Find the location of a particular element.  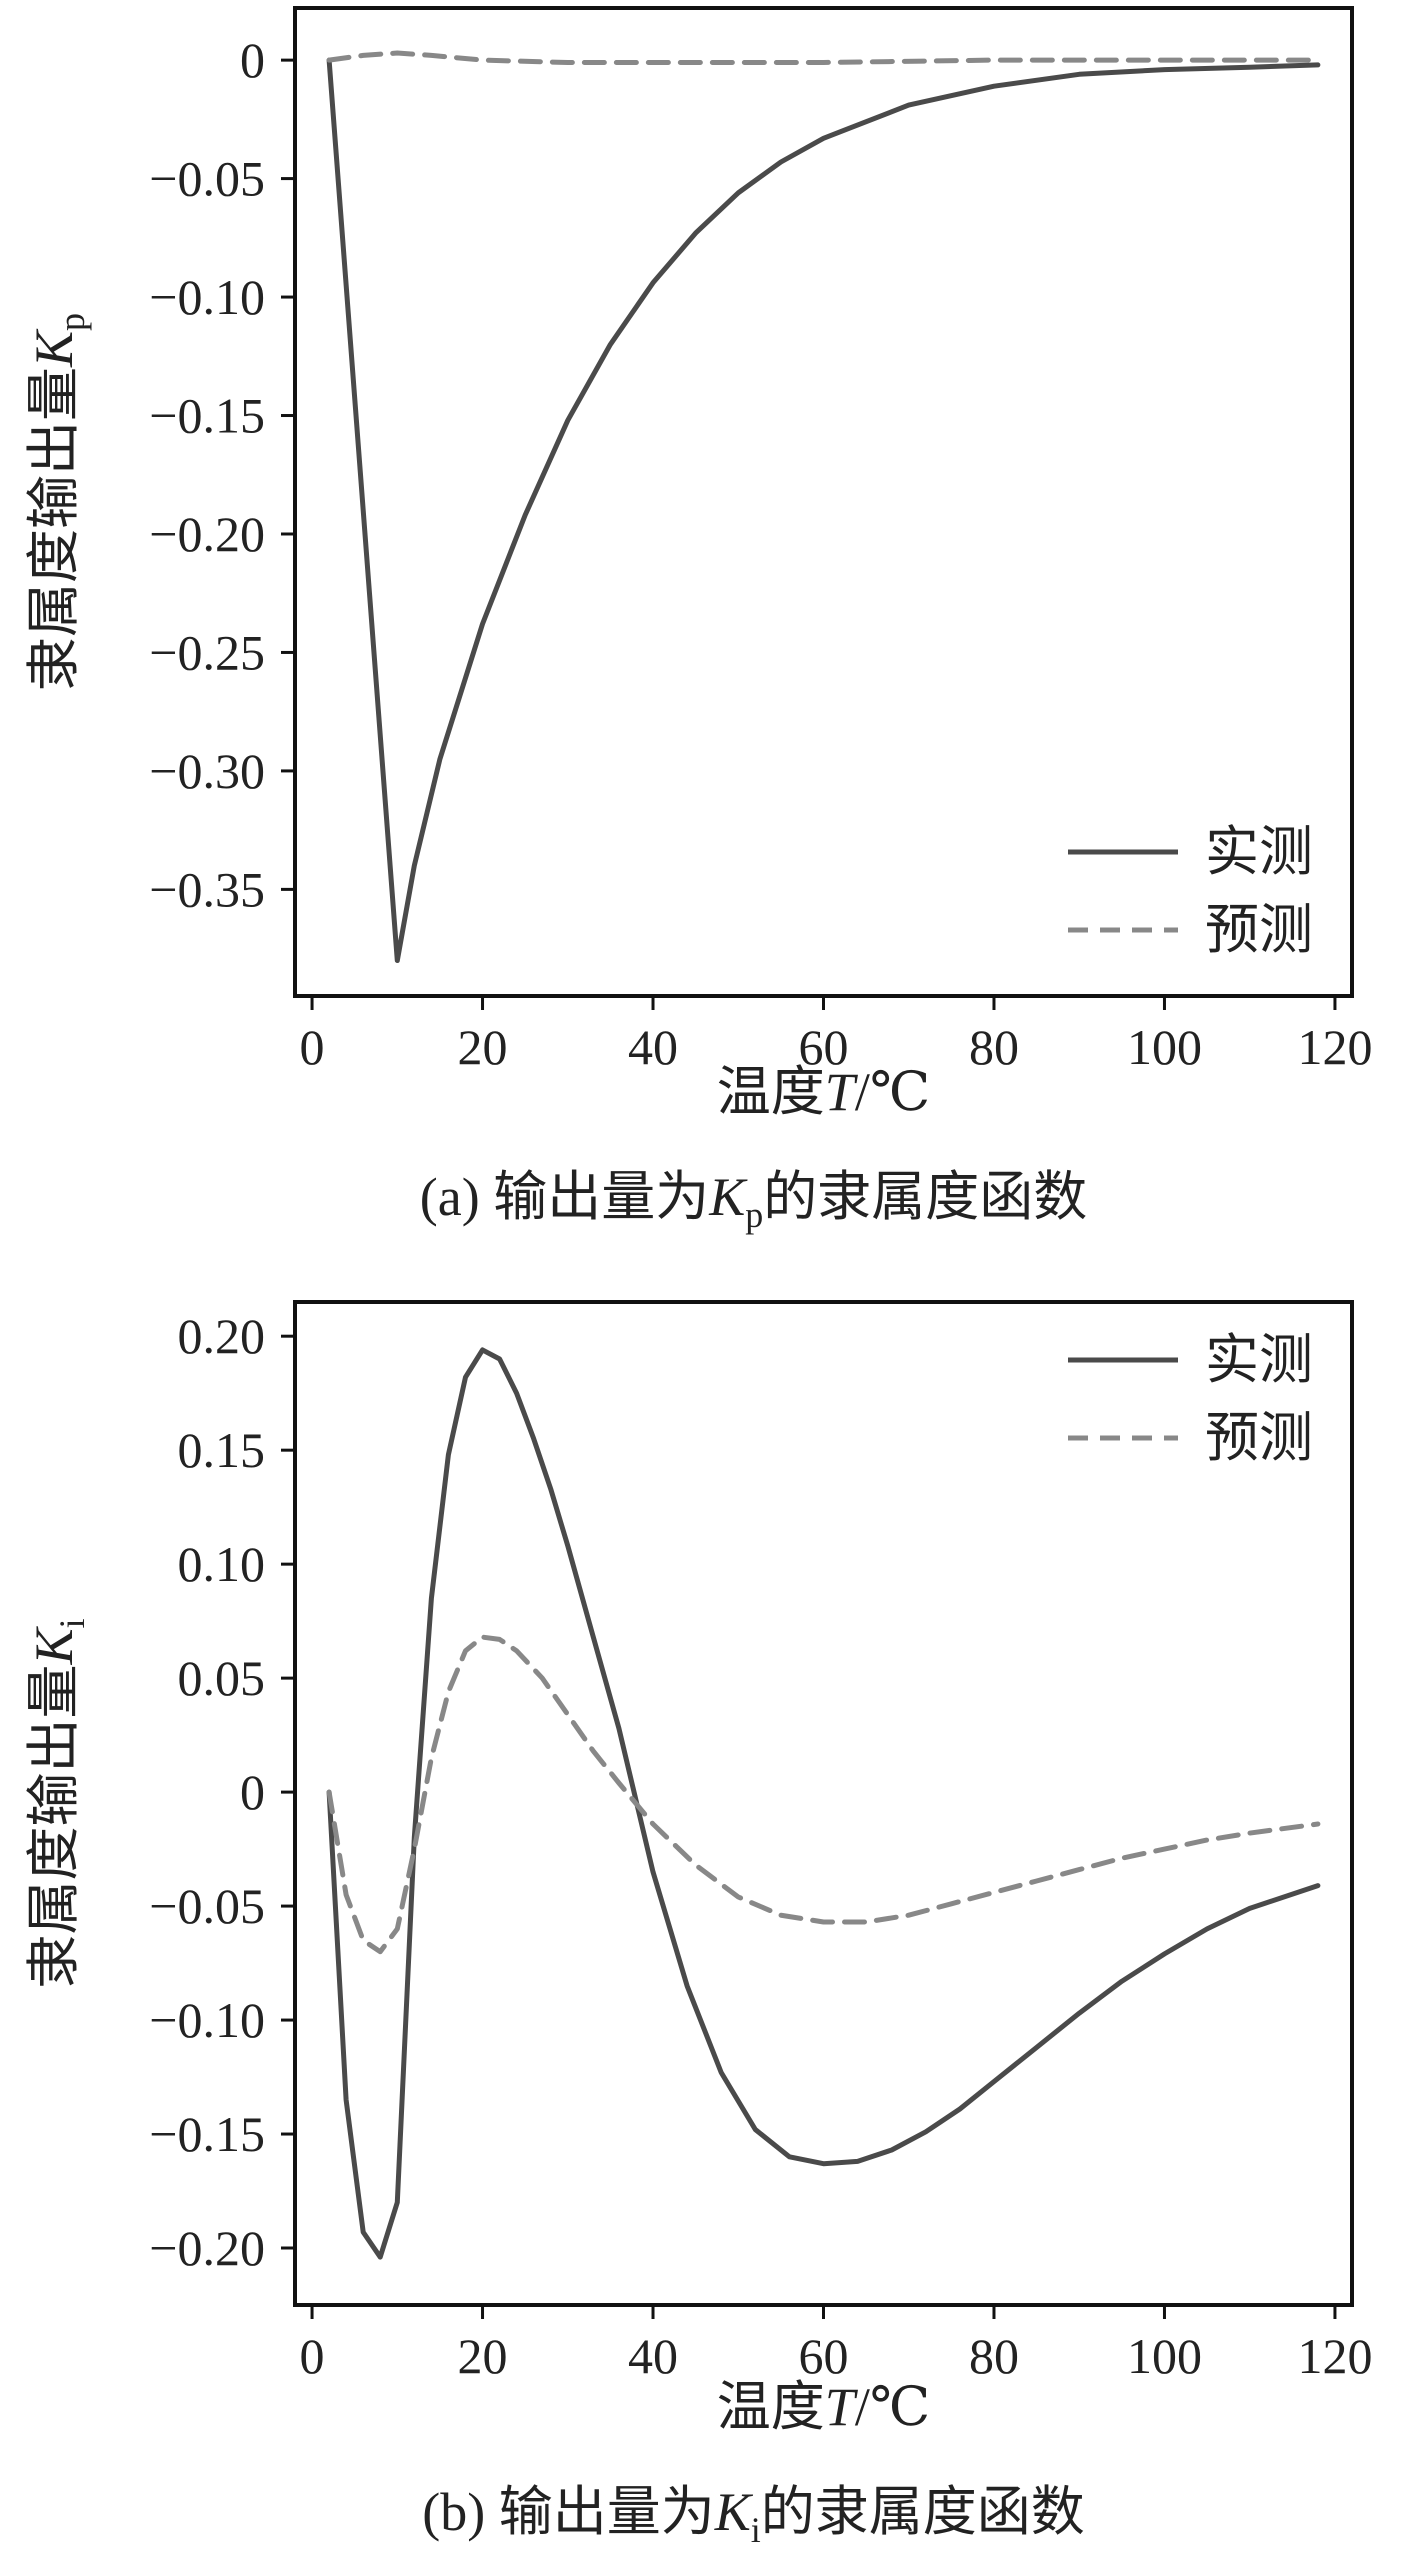

caption-subscript: i is located at coordinates (756, 2530).